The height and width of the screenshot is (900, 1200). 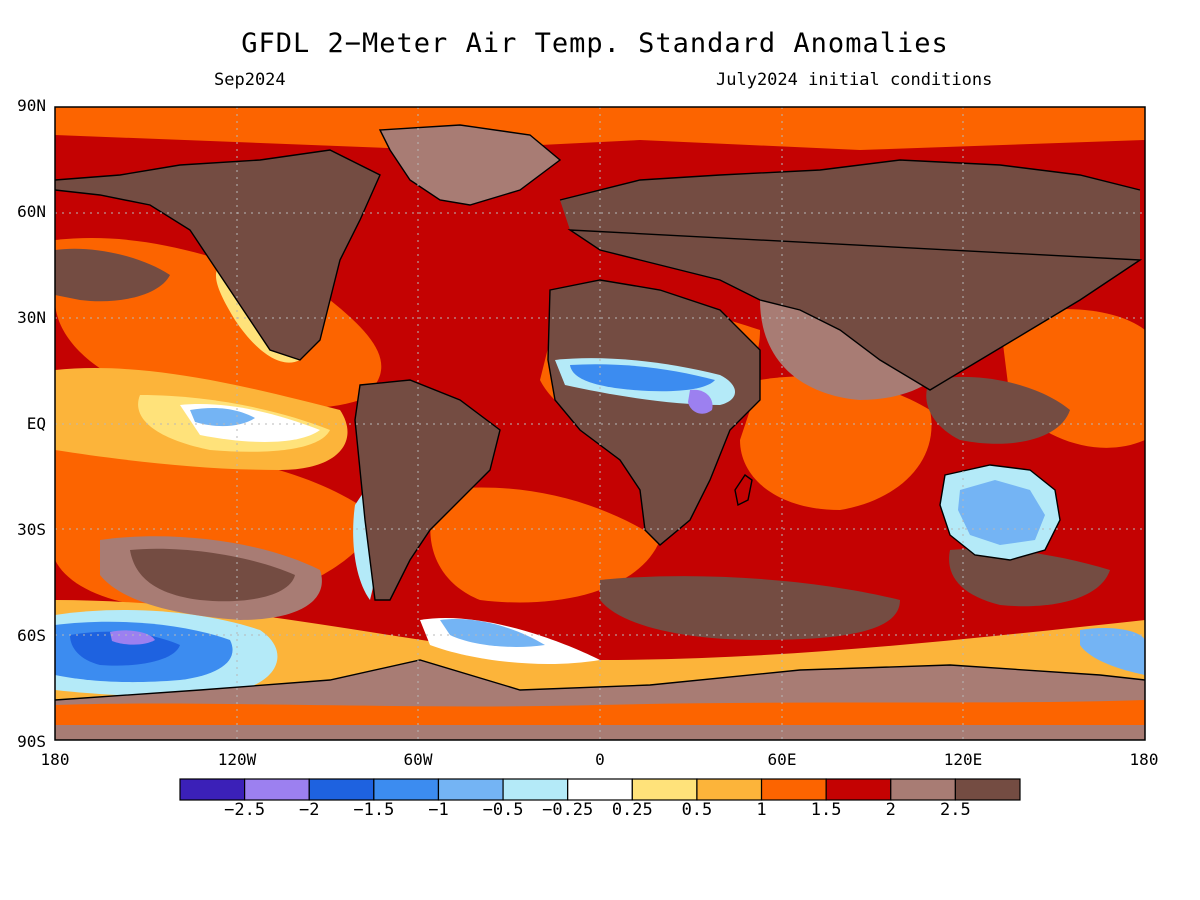 I want to click on landmass-eurasia, so click(x=850, y=275).